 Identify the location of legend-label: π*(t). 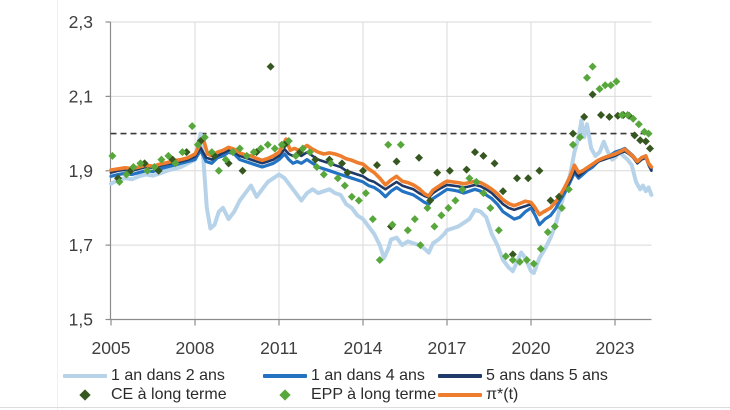
(502, 394).